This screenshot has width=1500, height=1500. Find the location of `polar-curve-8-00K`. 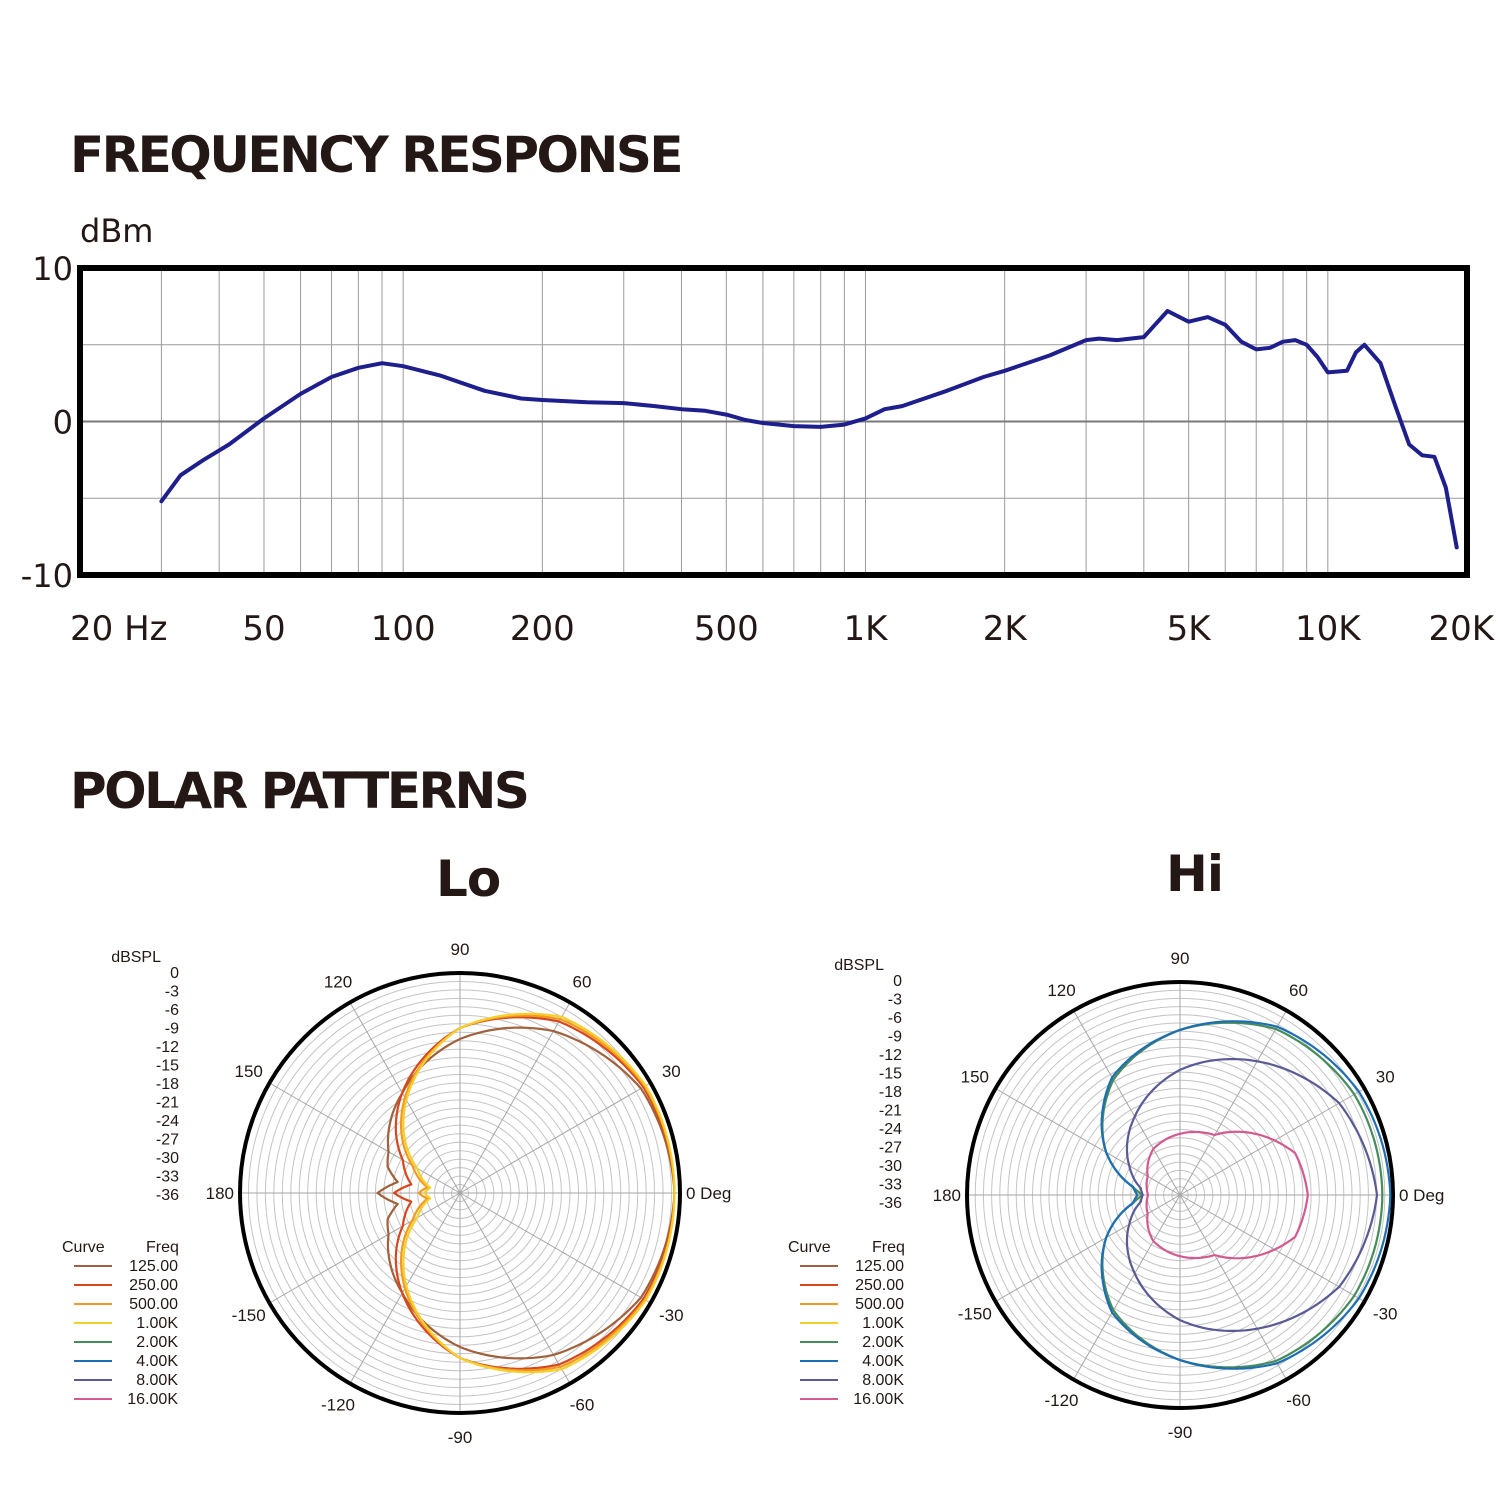

polar-curve-8-00K is located at coordinates (1252, 1195).